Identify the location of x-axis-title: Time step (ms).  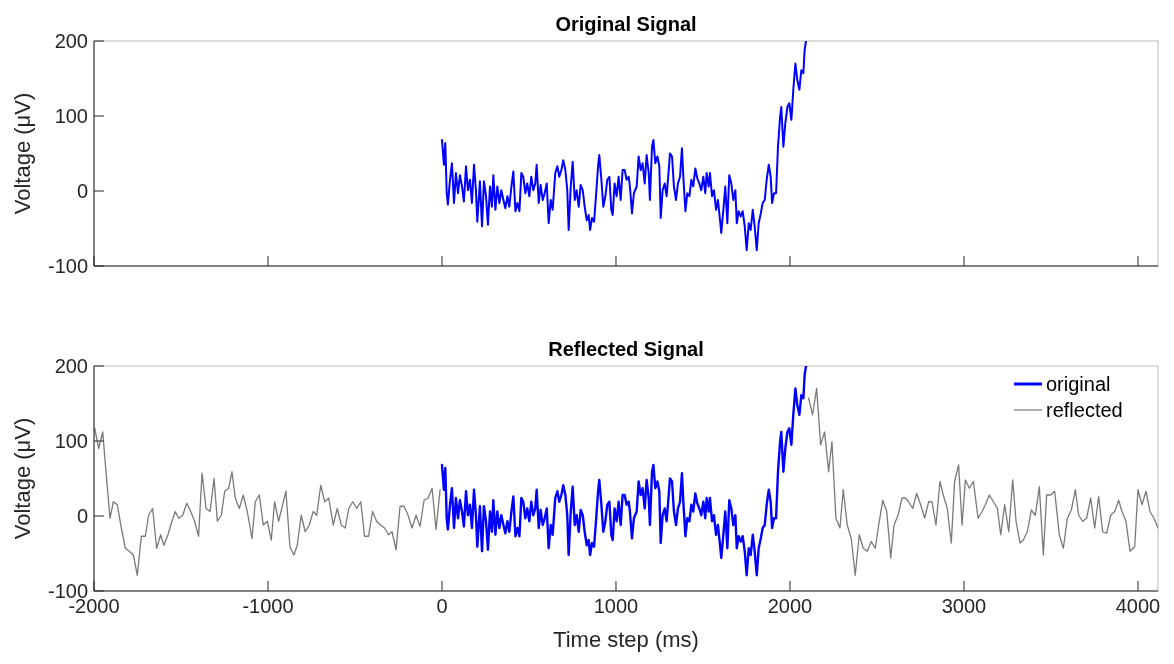
(626, 639).